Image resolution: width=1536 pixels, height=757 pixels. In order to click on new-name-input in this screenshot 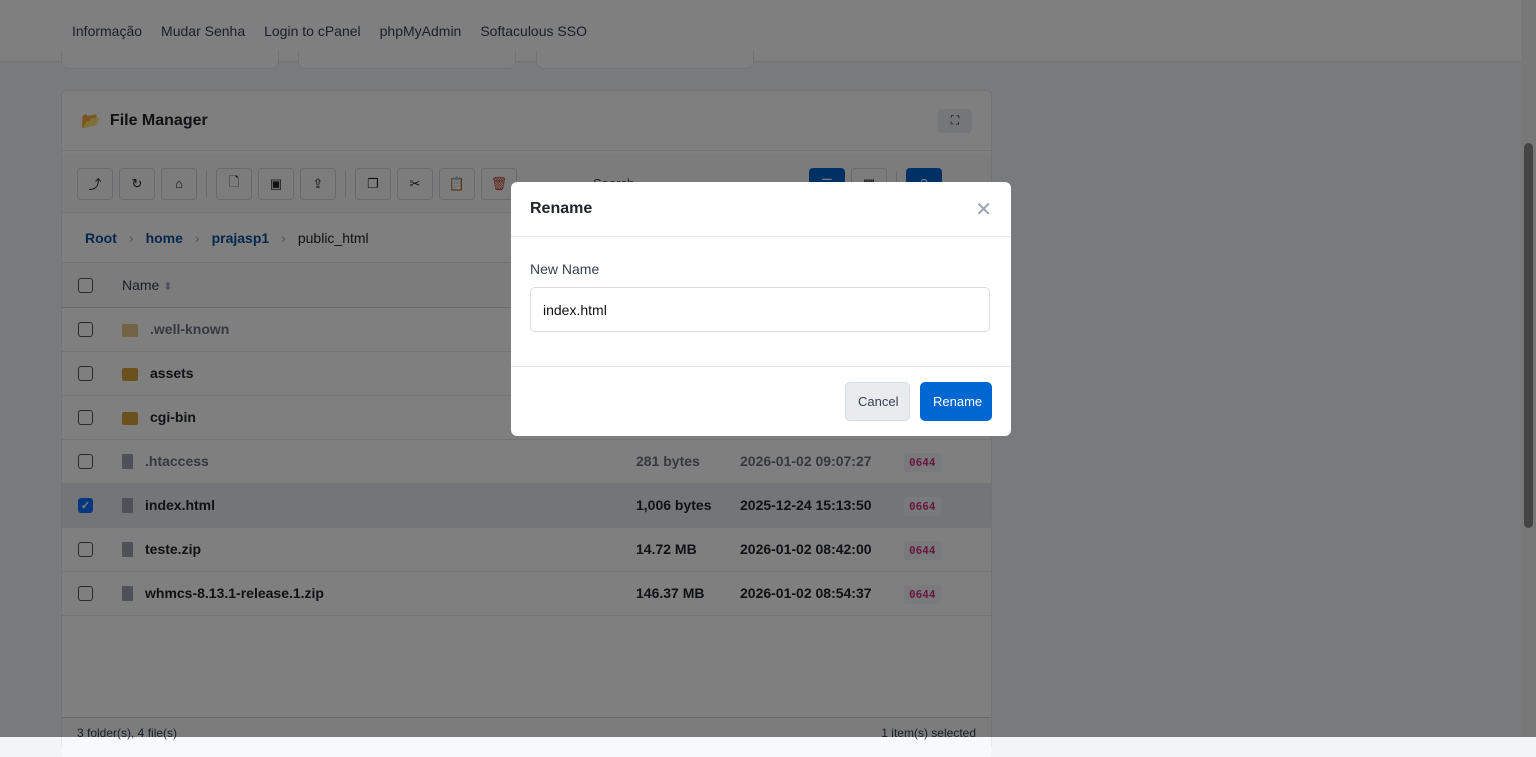, I will do `click(760, 309)`.